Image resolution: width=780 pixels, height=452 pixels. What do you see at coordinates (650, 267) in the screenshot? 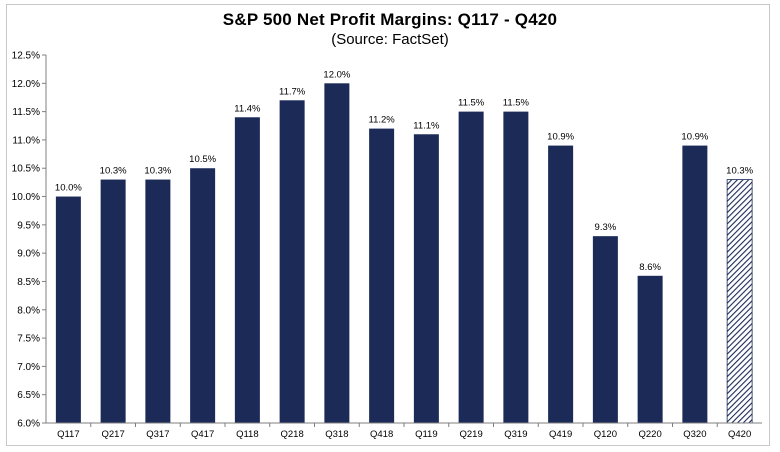
I see `data-label-q220: 8.6%` at bounding box center [650, 267].